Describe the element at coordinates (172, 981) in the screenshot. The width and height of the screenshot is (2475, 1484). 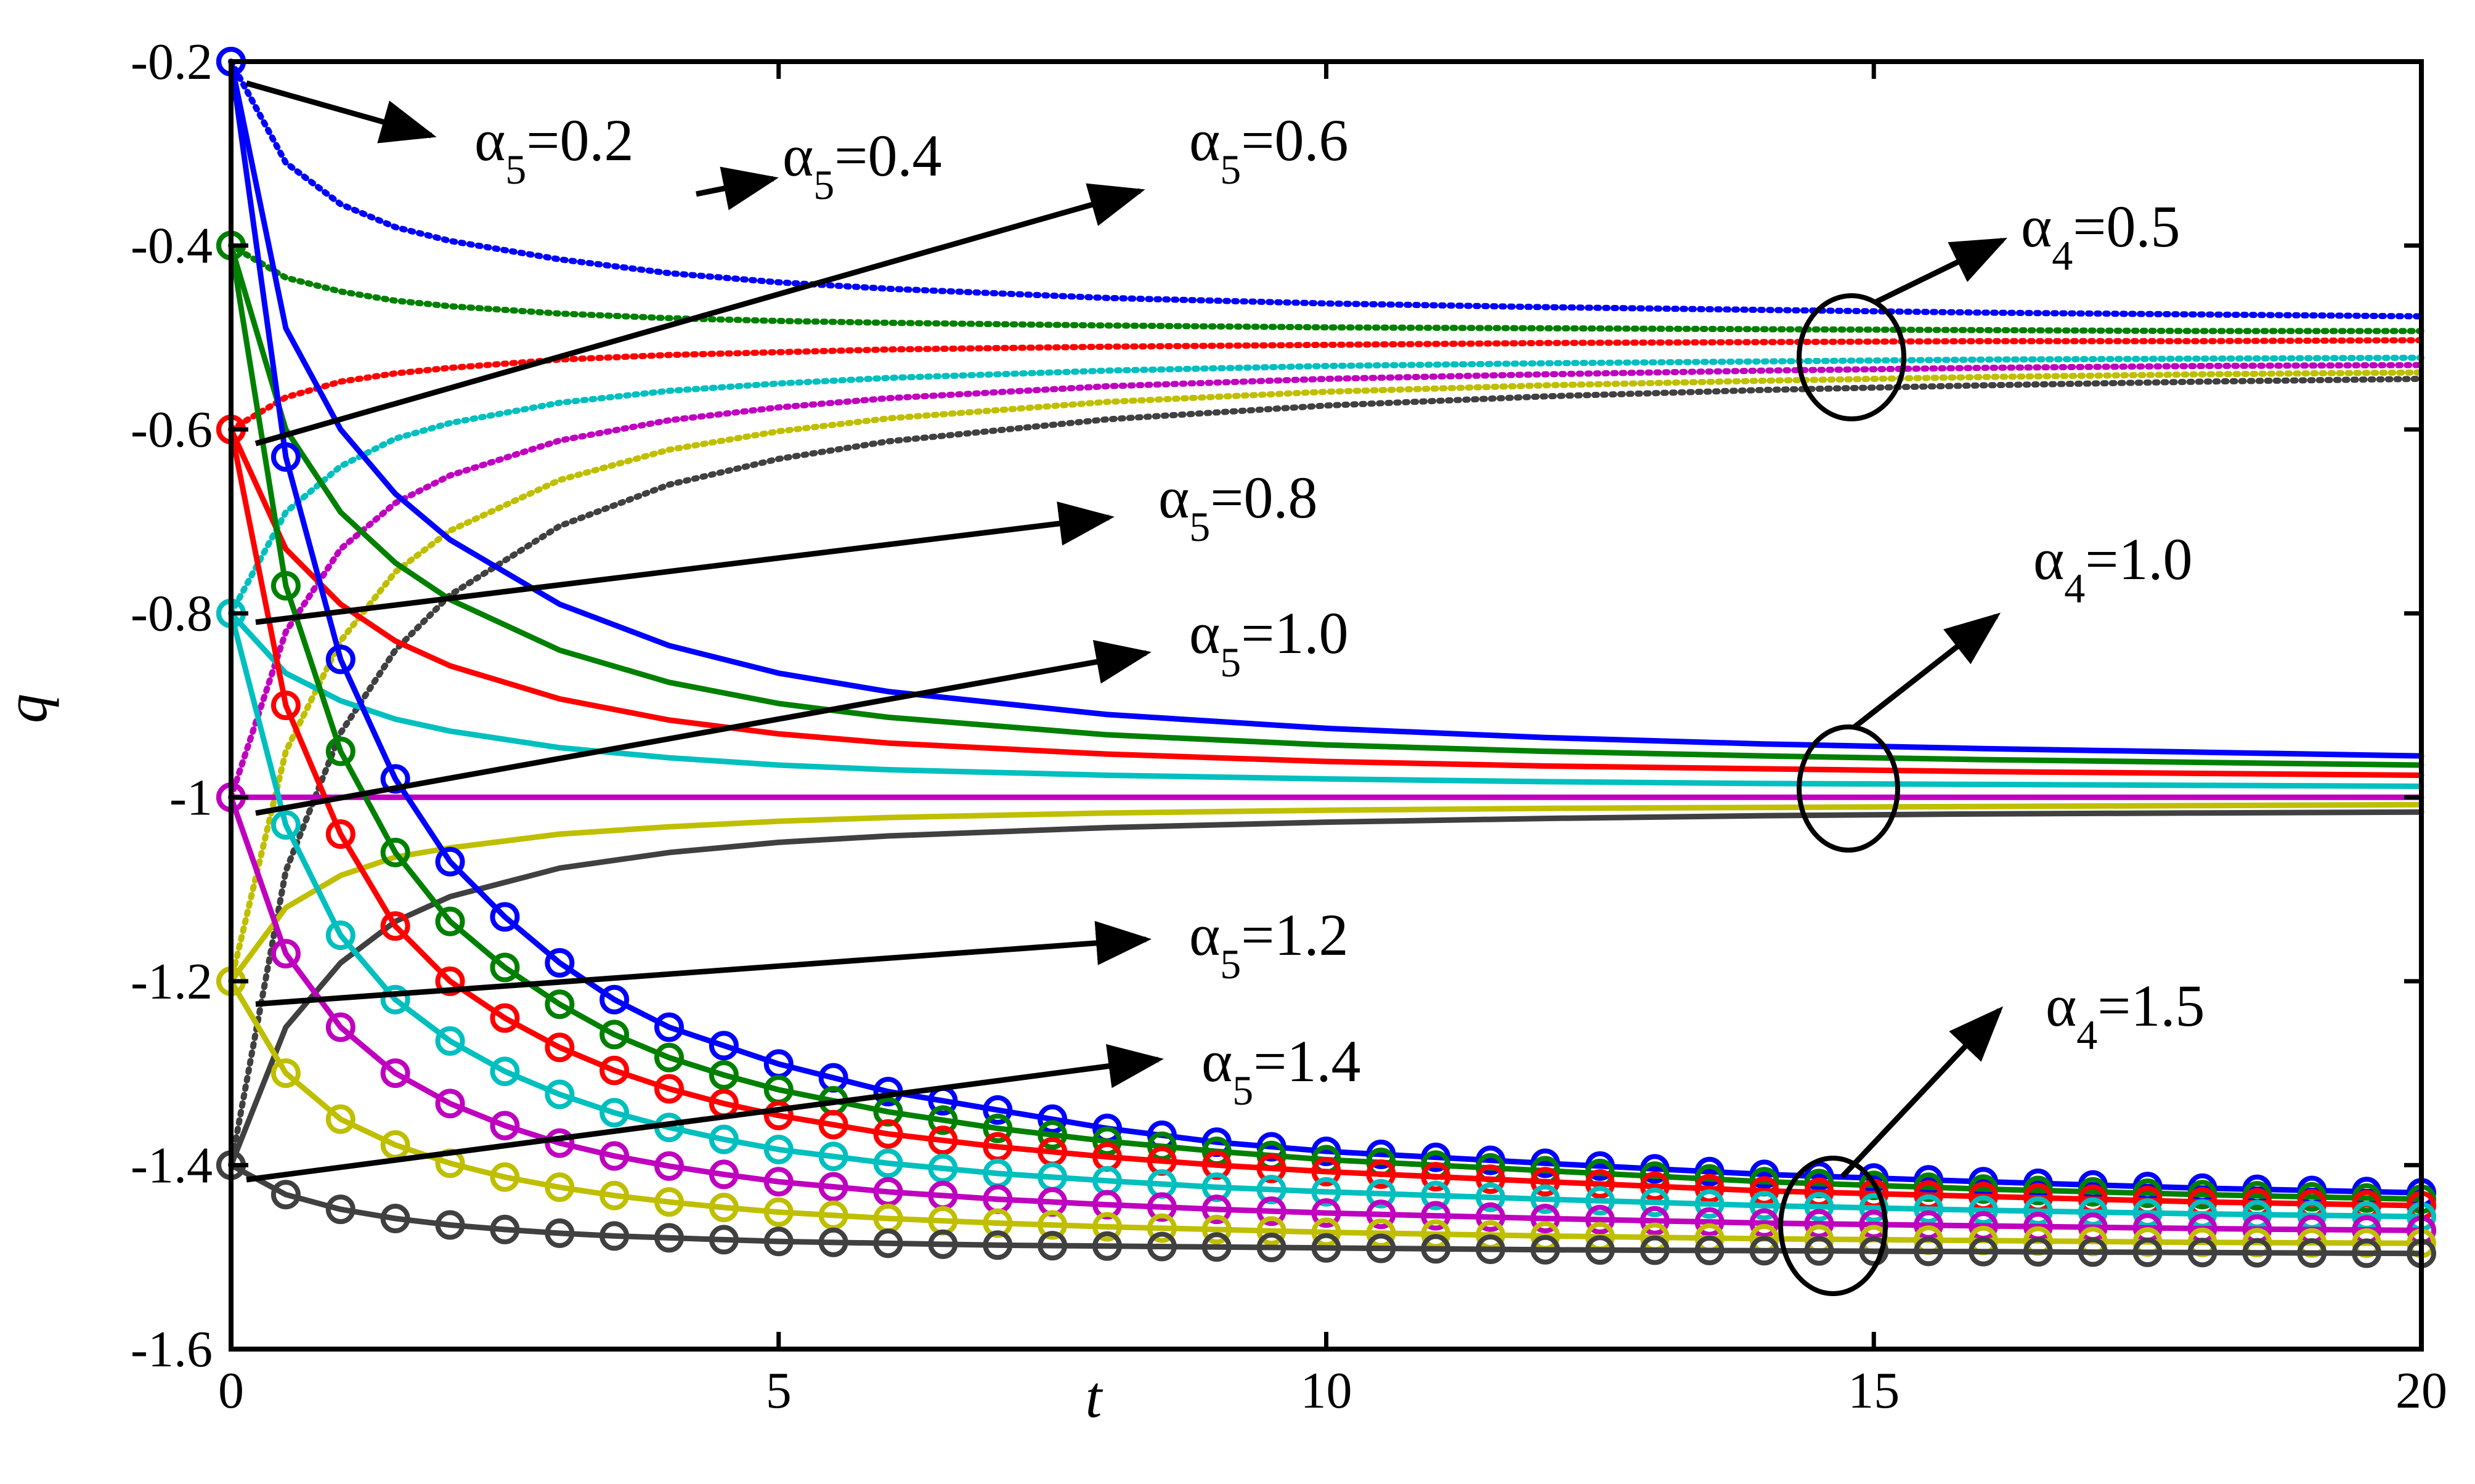
I see `y-tick-label: -1.2` at that location.